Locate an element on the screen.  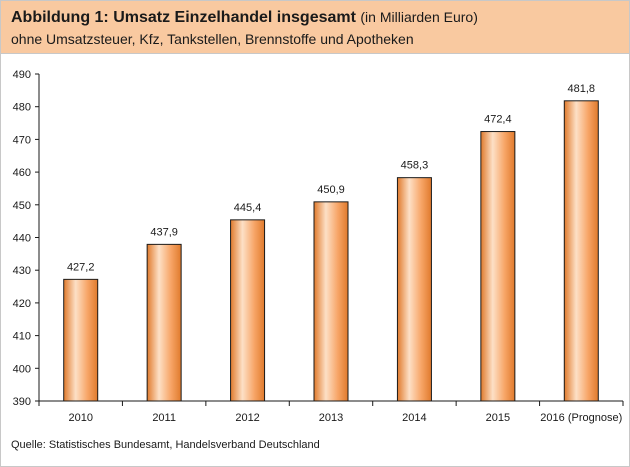
data-label-2016: 481,8 is located at coordinates (582, 89).